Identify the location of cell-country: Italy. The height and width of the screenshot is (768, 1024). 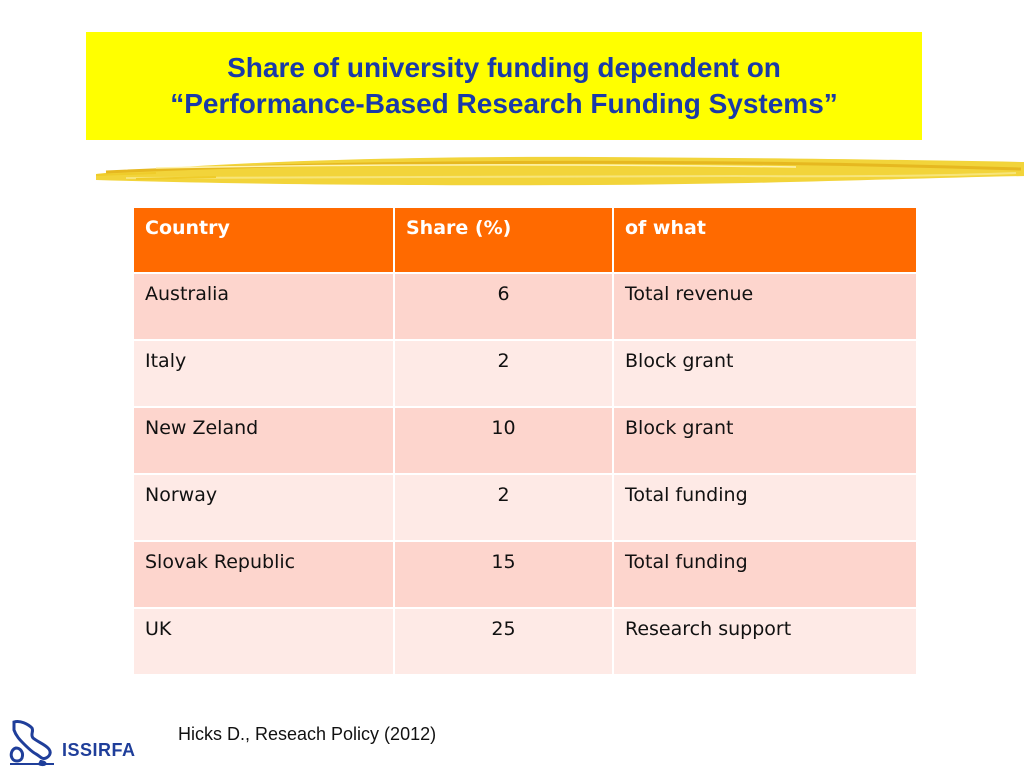
(263, 373).